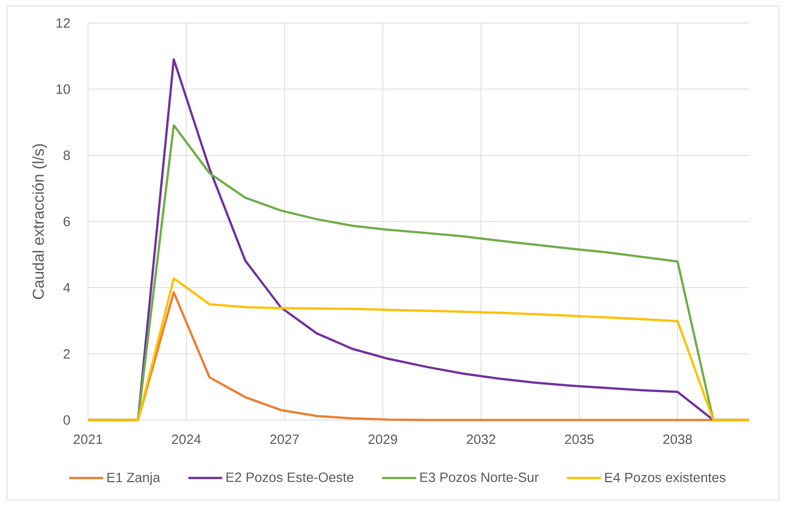 This screenshot has height=506, width=786. Describe the element at coordinates (579, 439) in the screenshot. I see `x-tick-label: 2035` at that location.